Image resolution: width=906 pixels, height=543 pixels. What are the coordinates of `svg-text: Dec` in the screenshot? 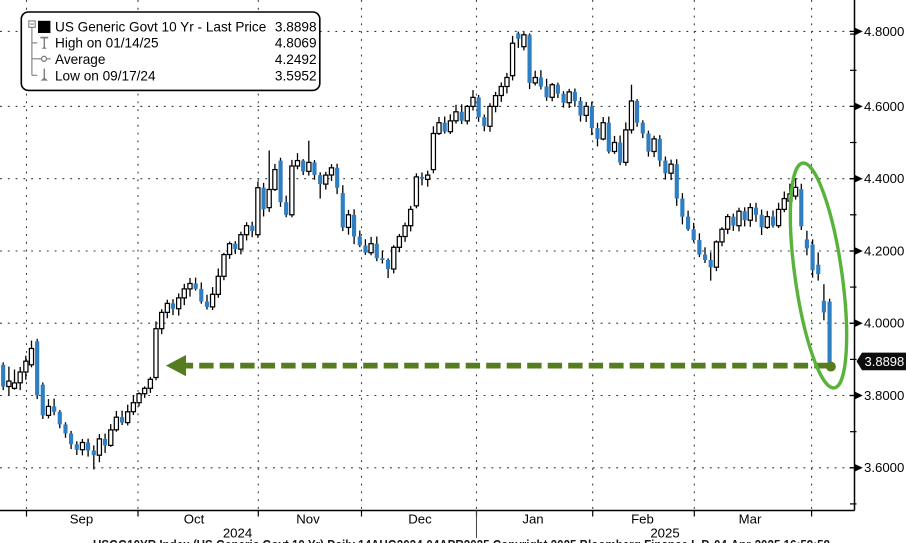 It's located at (420, 519).